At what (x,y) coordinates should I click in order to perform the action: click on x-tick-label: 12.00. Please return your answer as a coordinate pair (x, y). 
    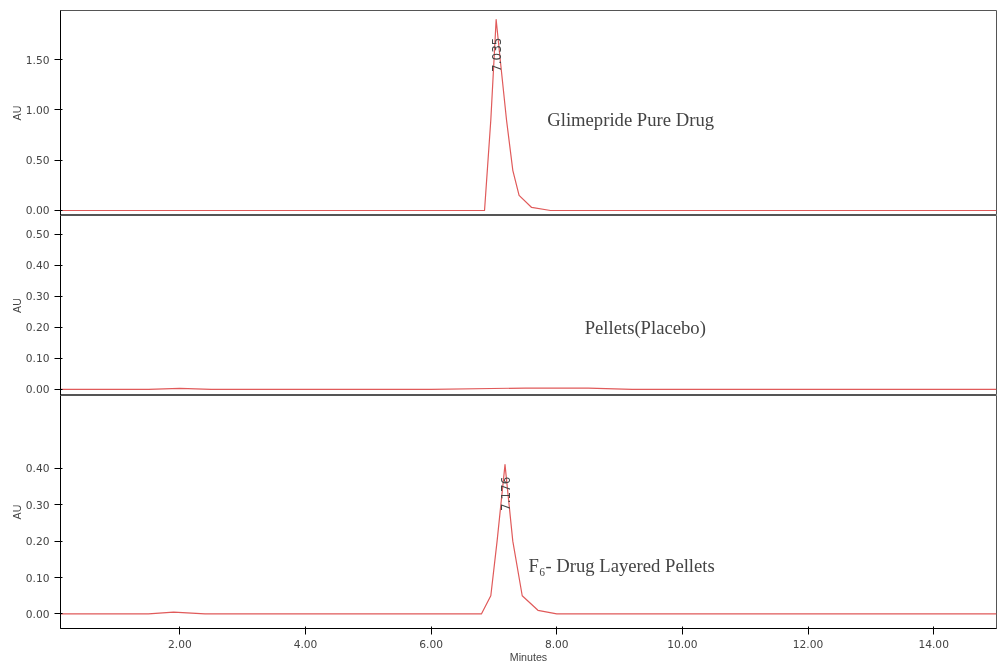
    Looking at the image, I should click on (808, 644).